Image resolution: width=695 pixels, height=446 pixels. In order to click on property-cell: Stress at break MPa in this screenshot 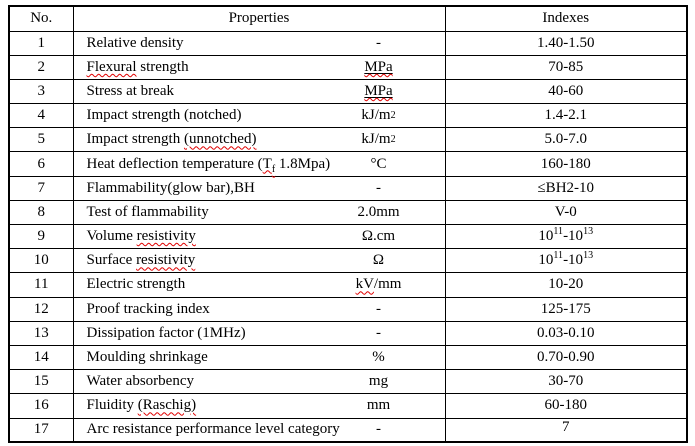, I will do `click(259, 91)`.